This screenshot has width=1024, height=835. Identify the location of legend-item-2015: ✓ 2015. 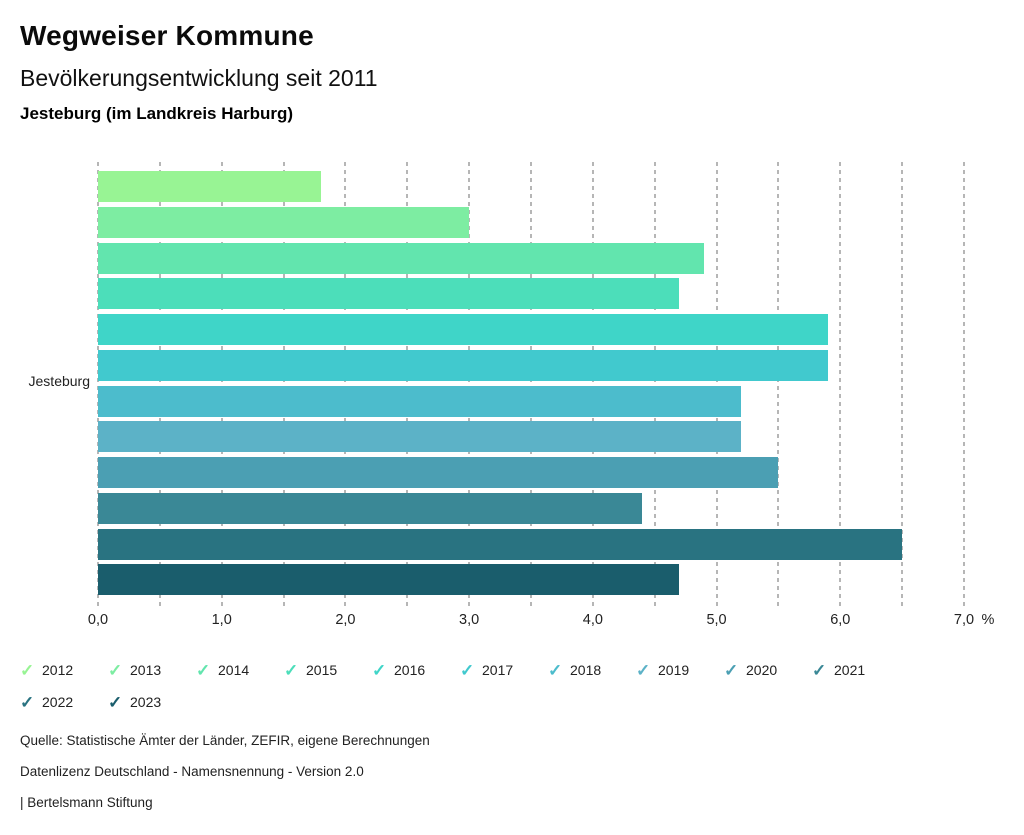
(328, 670).